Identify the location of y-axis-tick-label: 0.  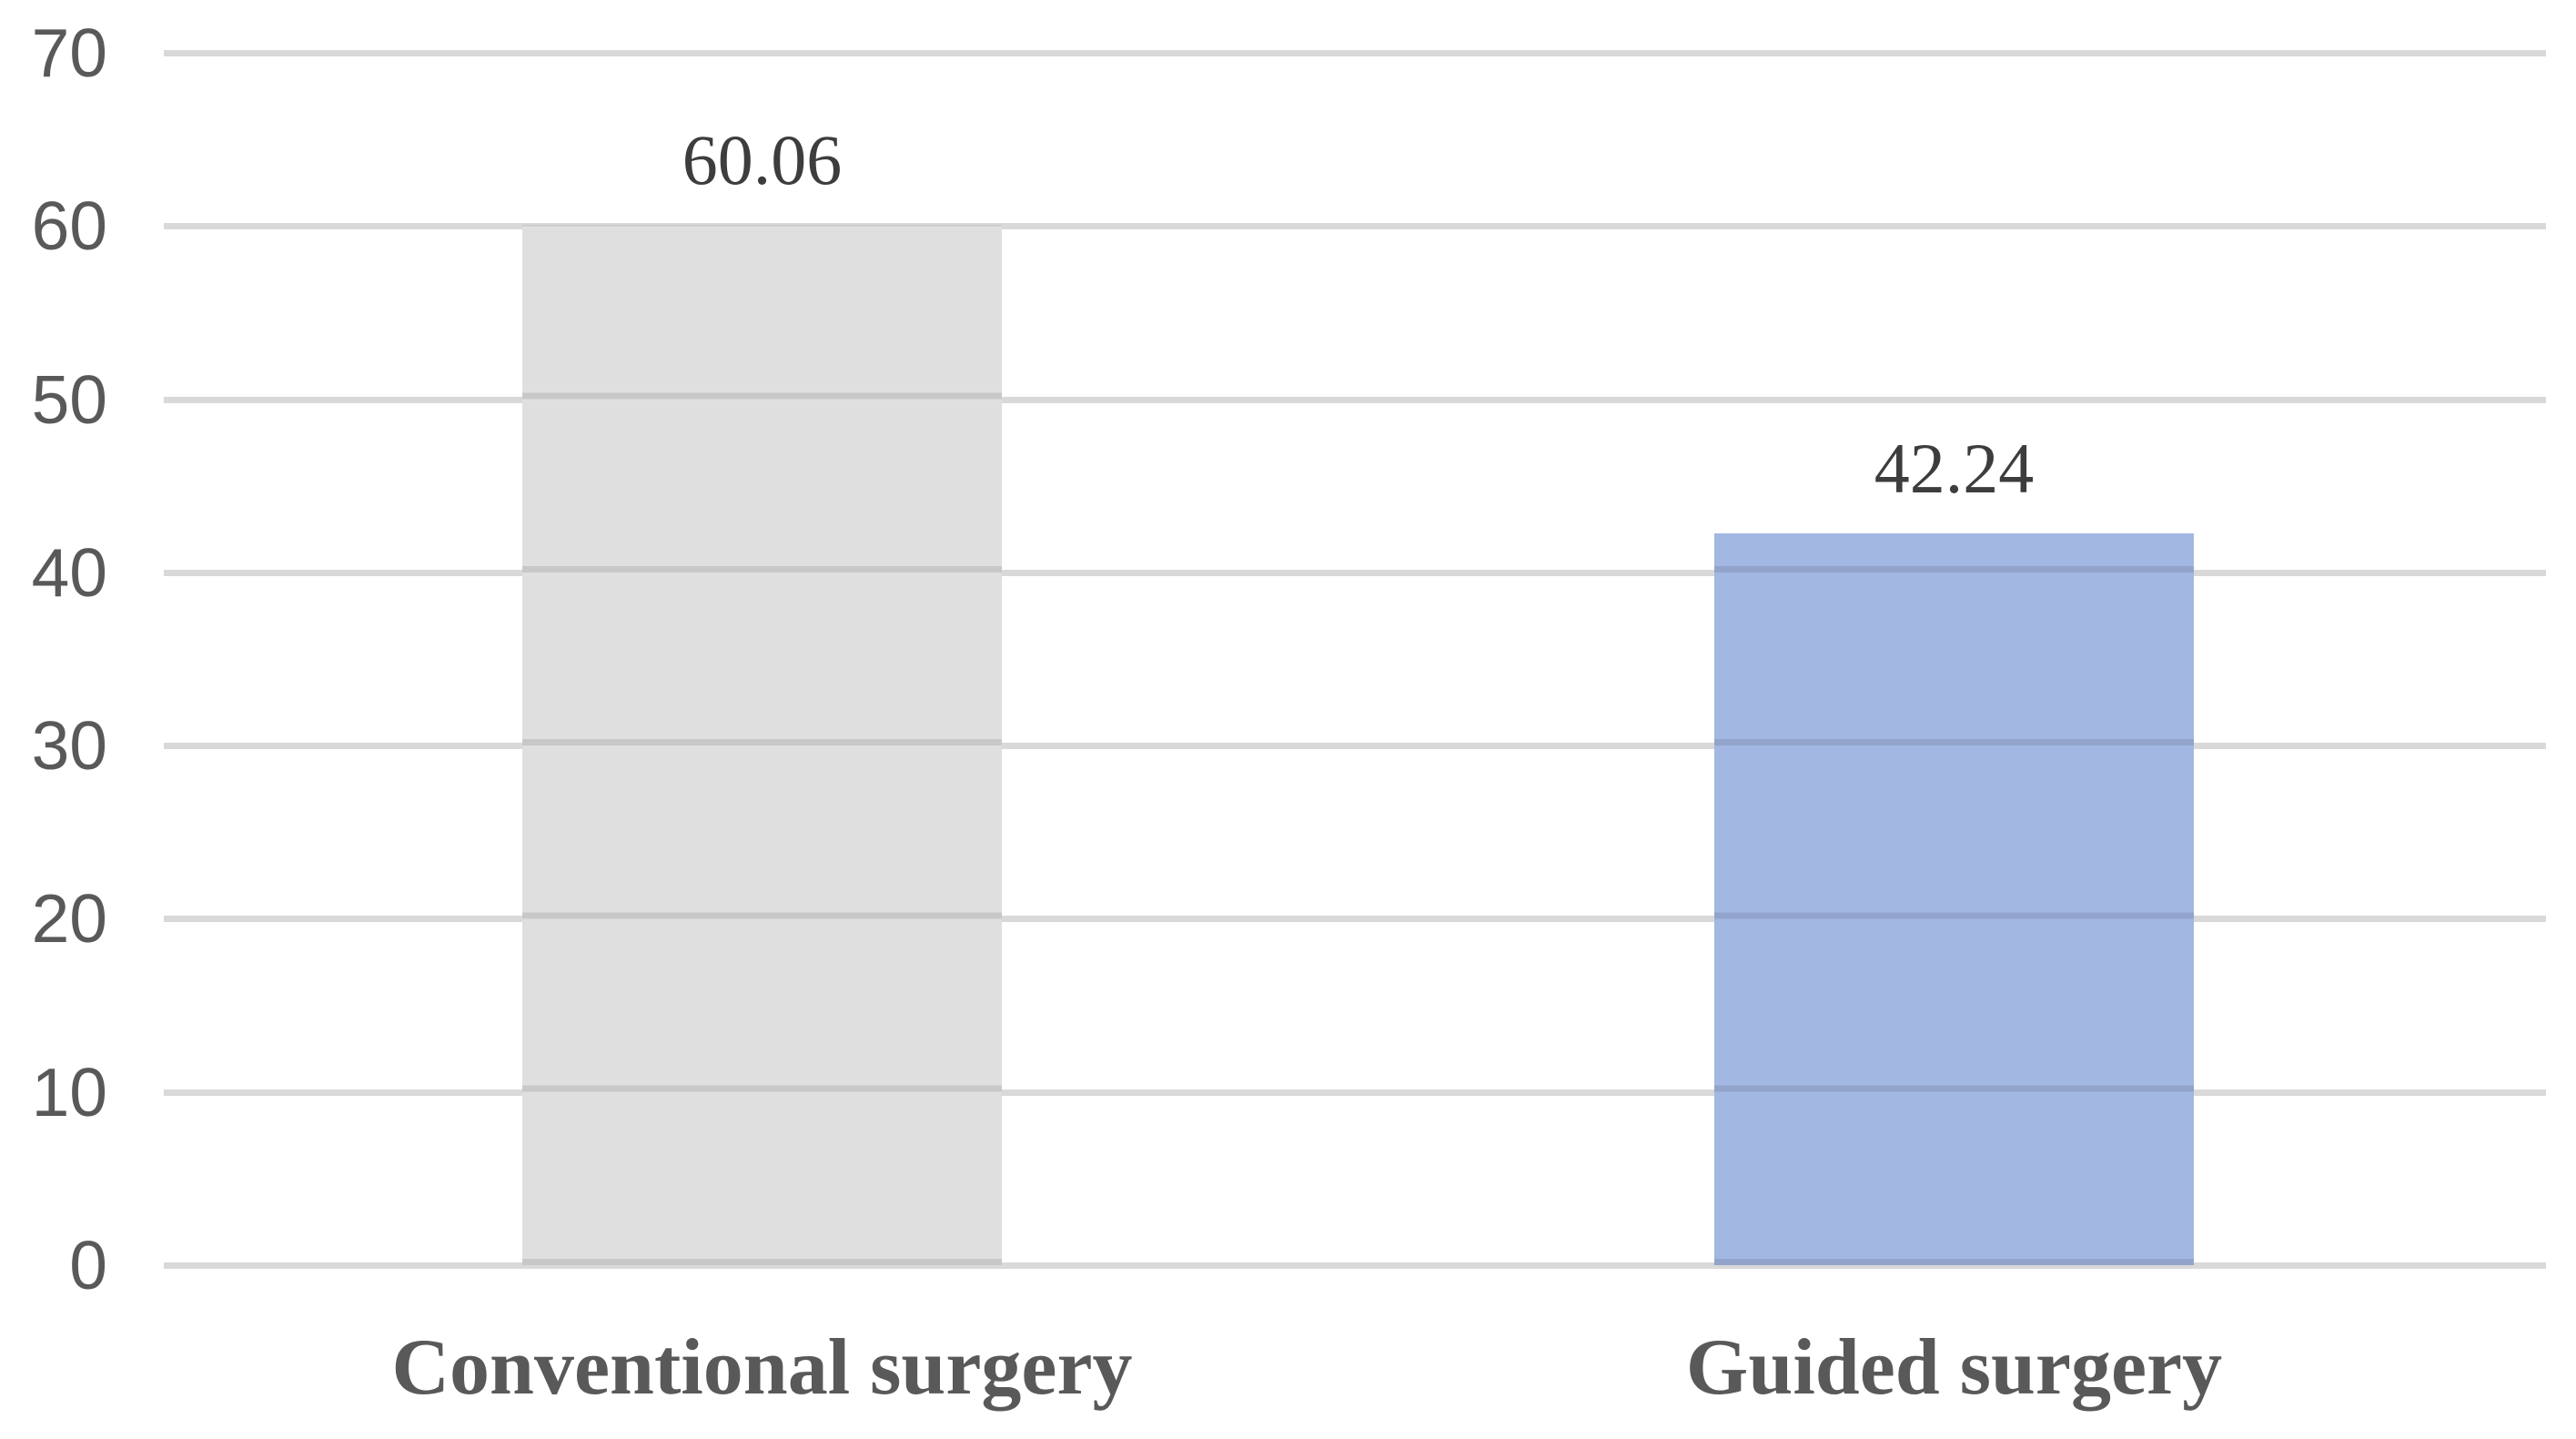
(88, 1265).